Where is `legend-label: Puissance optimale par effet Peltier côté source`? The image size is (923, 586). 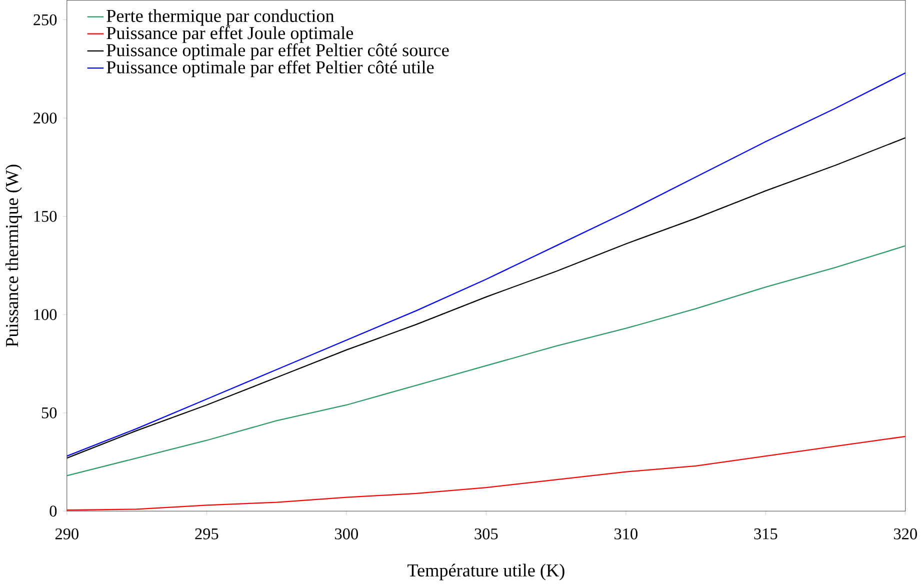
legend-label: Puissance optimale par effet Peltier côté source is located at coordinates (277, 52).